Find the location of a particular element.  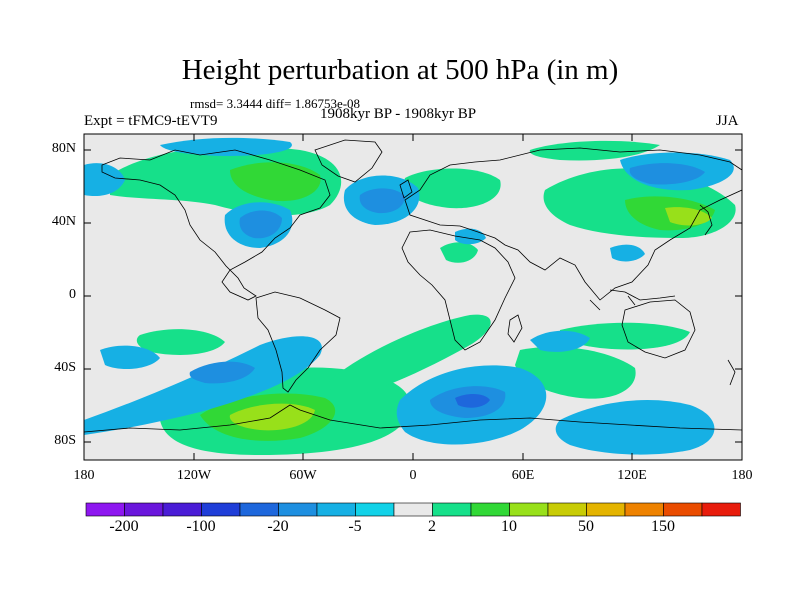

field-pos-east-asia-peak is located at coordinates (688, 216).